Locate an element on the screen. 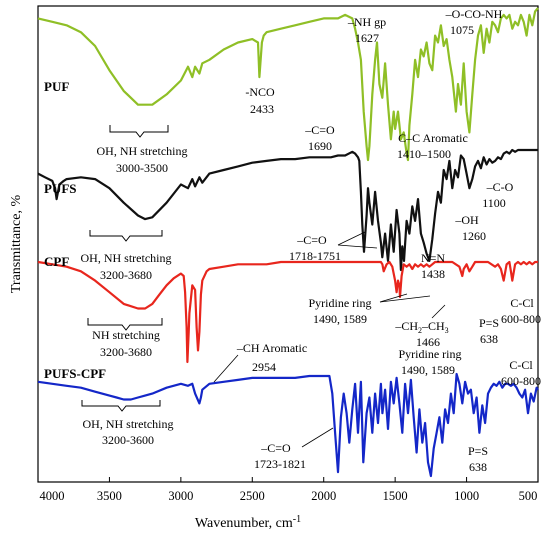 The height and width of the screenshot is (538, 550). annotation-puf-nh-gp: –NH gp is located at coordinates (366, 22).